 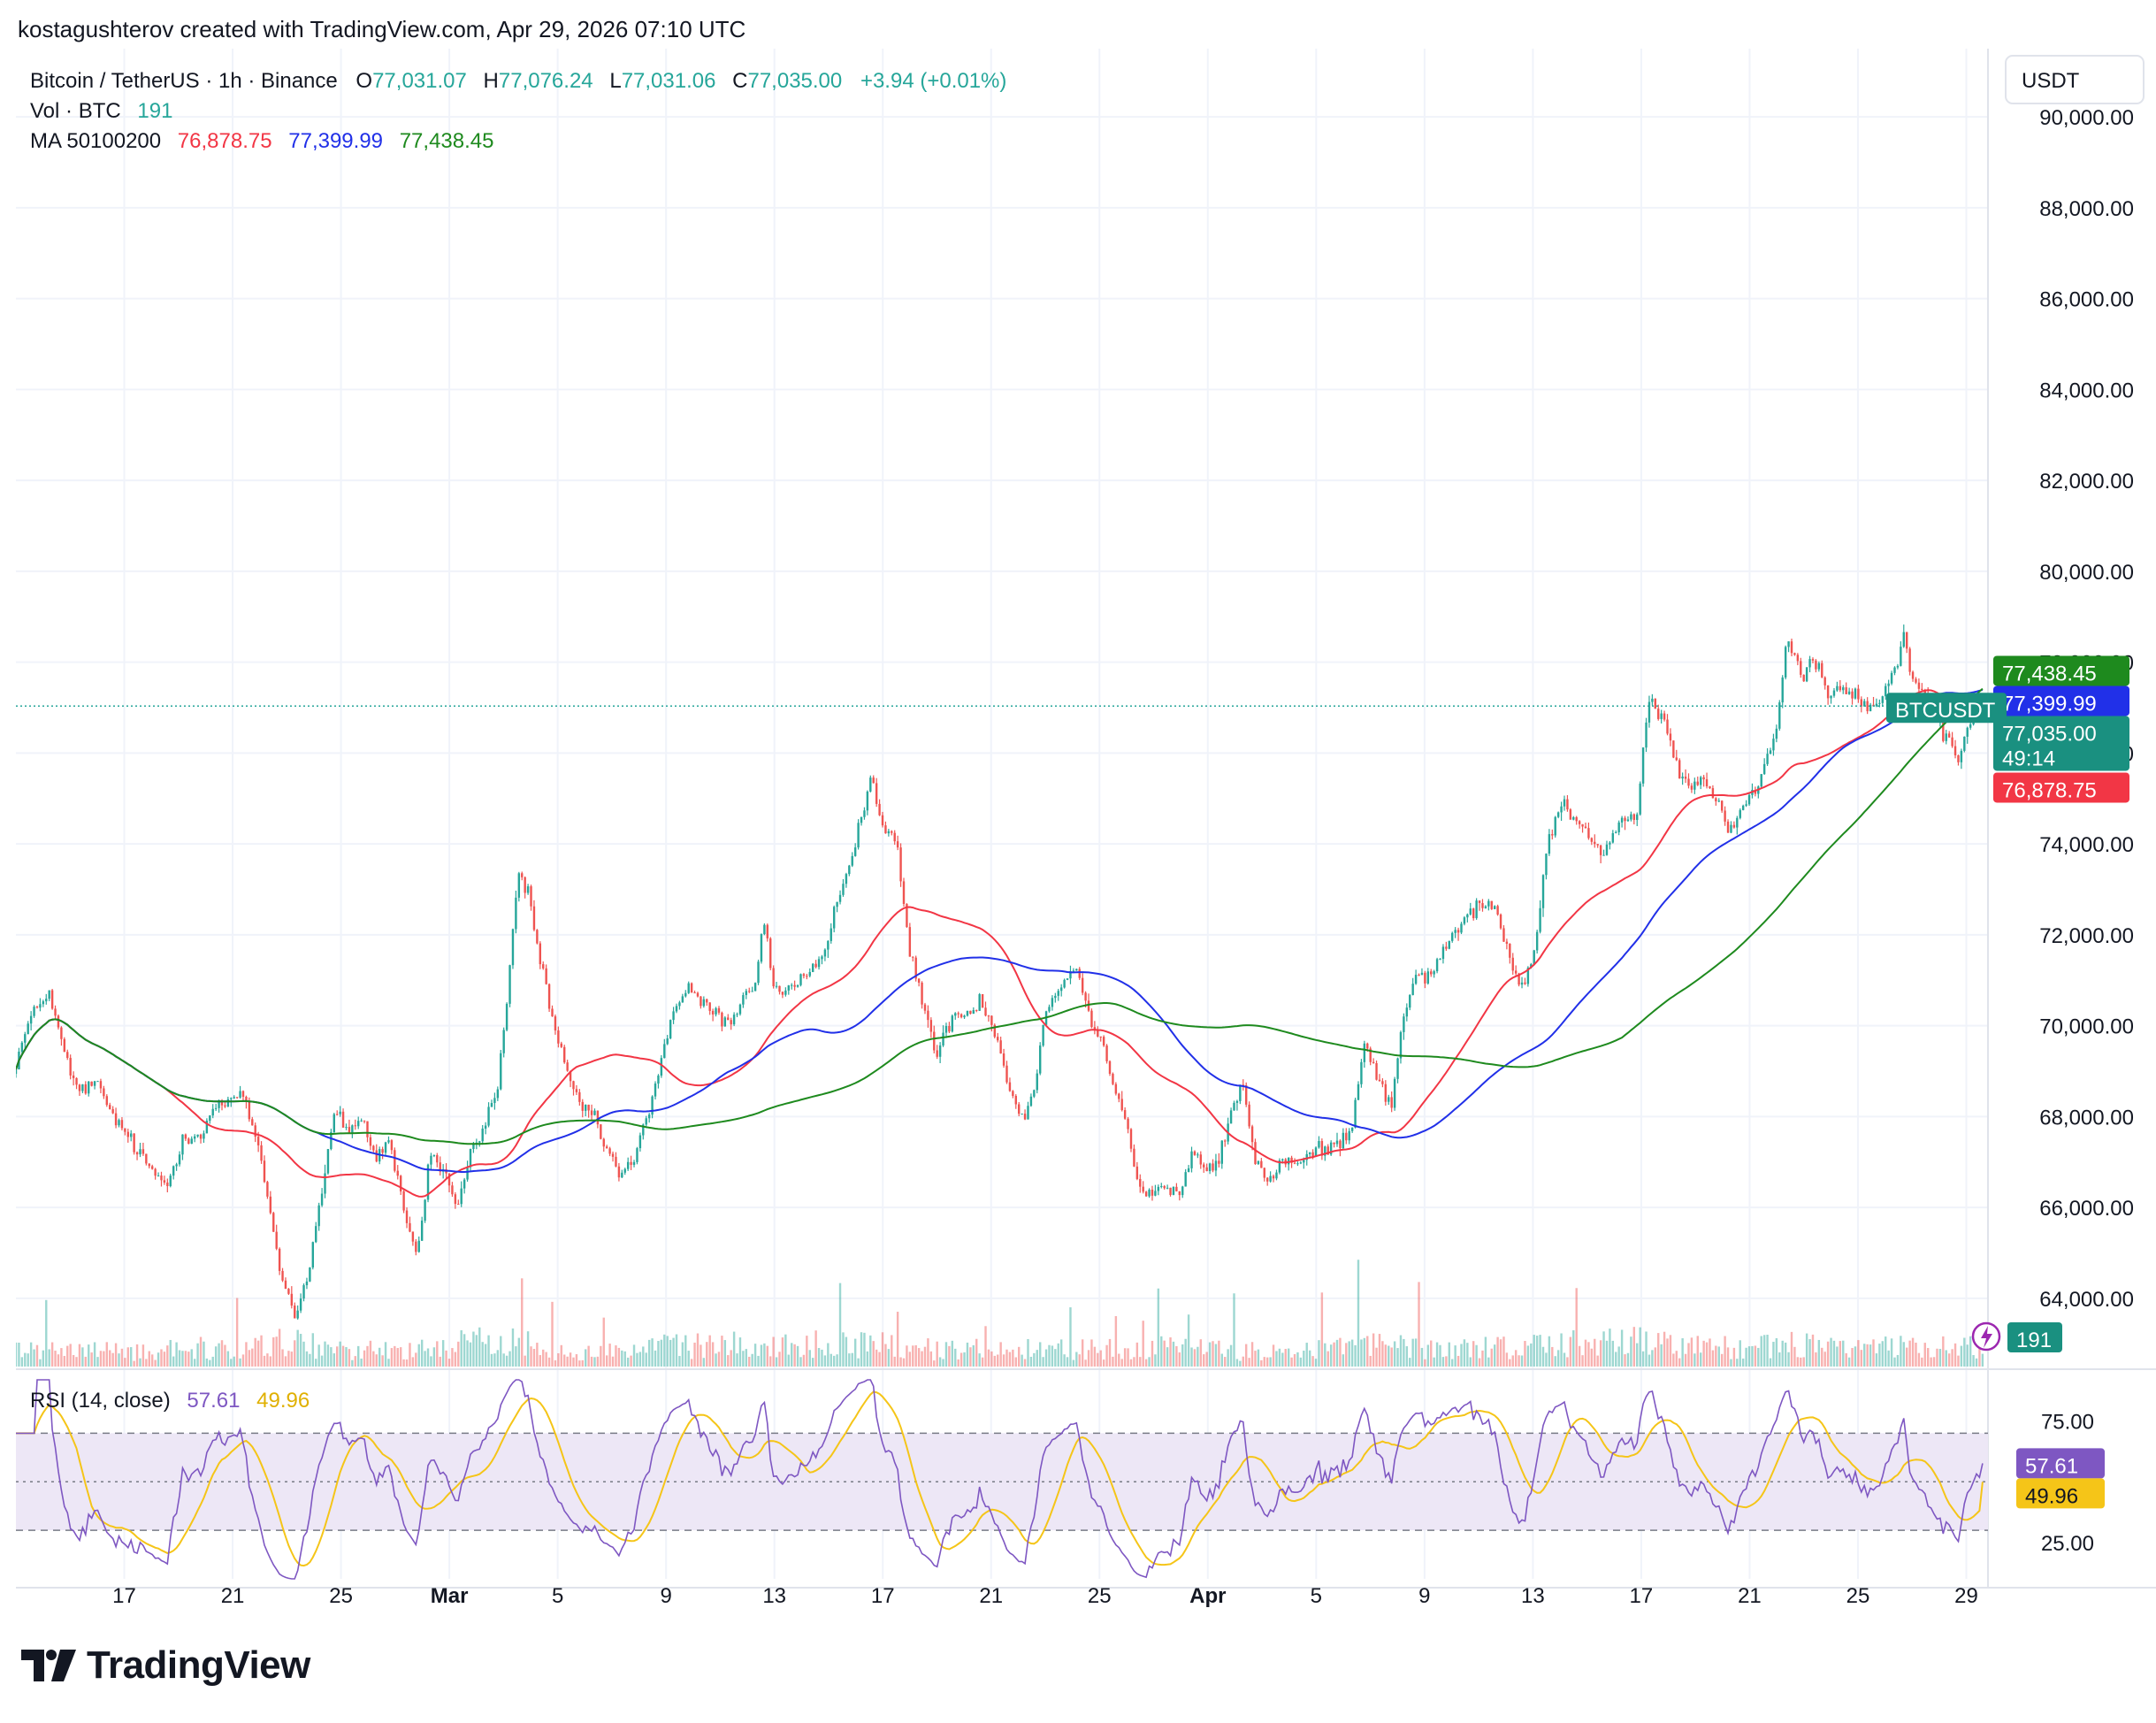 I want to click on lightning-icon, so click(x=1986, y=1337).